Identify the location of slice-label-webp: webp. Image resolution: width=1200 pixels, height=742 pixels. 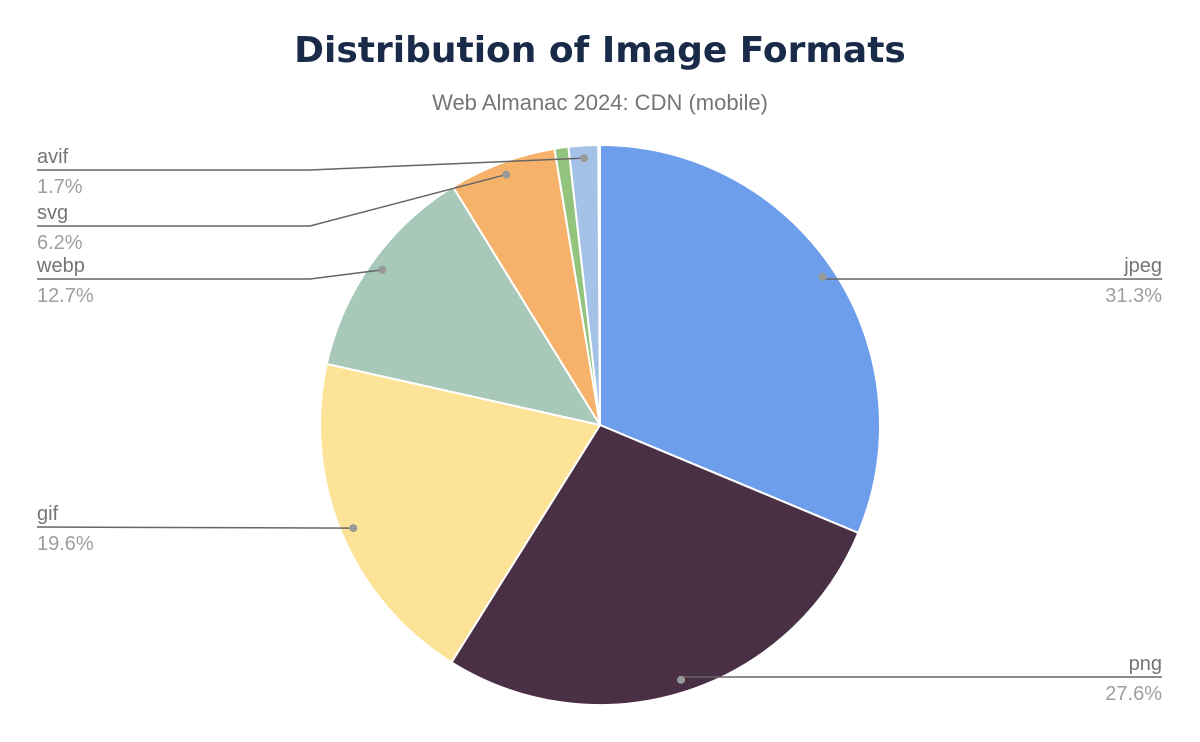
(60, 266).